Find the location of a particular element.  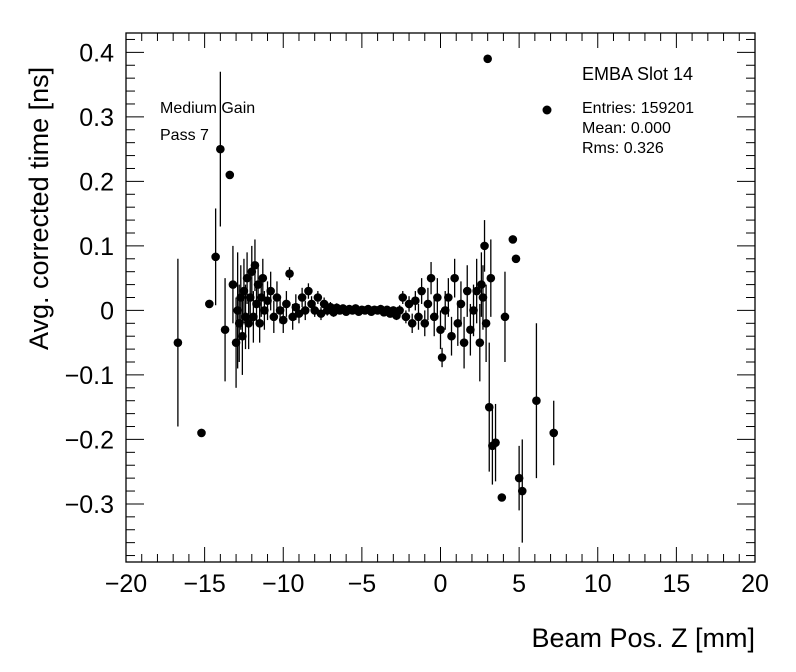

y-tick-label: −0.2 is located at coordinates (89, 440).